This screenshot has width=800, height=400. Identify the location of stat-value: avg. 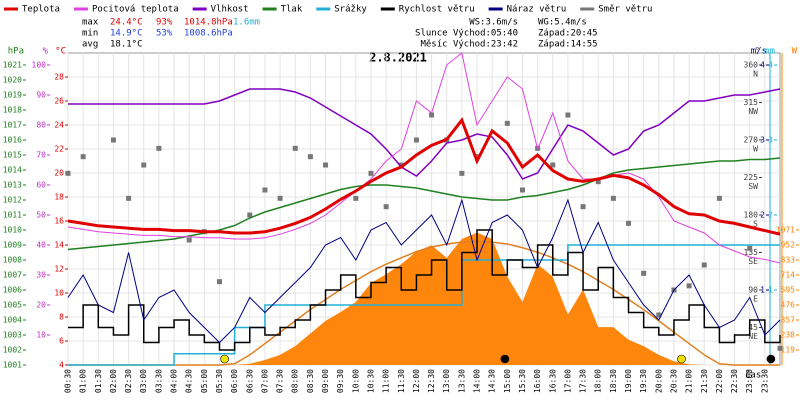
(90, 45).